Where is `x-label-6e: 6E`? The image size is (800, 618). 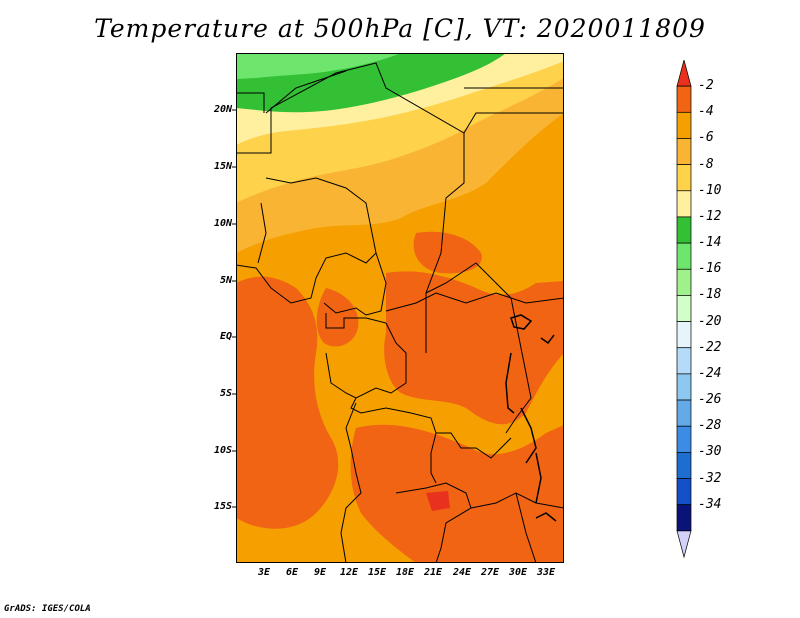 x-label-6e: 6E is located at coordinates (292, 572).